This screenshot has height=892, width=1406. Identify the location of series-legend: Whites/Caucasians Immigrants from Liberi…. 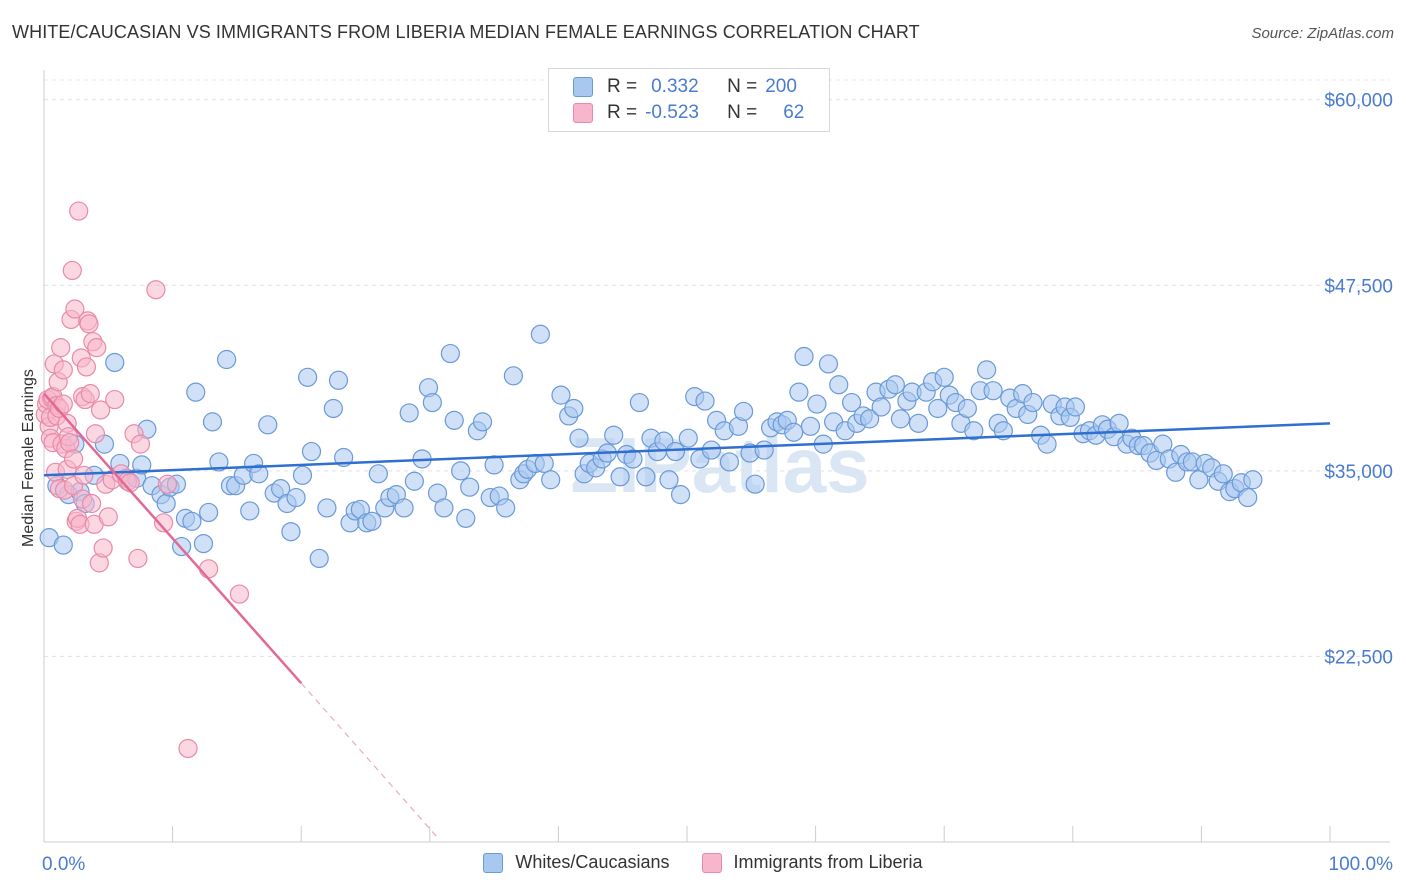
(703, 862).